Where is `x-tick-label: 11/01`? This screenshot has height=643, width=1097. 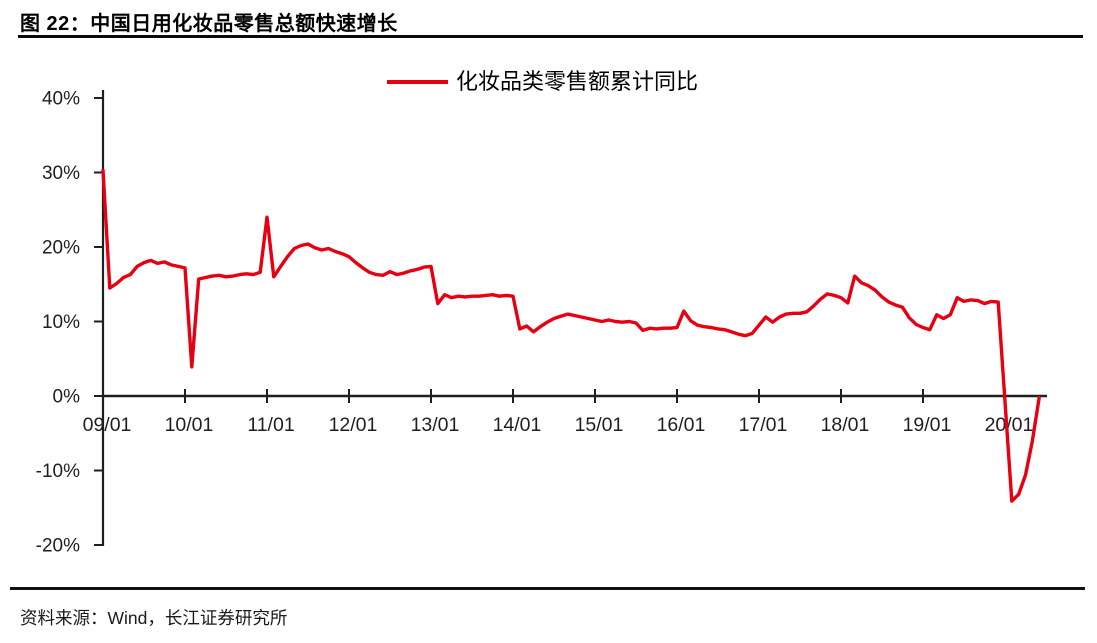
x-tick-label: 11/01 is located at coordinates (270, 425).